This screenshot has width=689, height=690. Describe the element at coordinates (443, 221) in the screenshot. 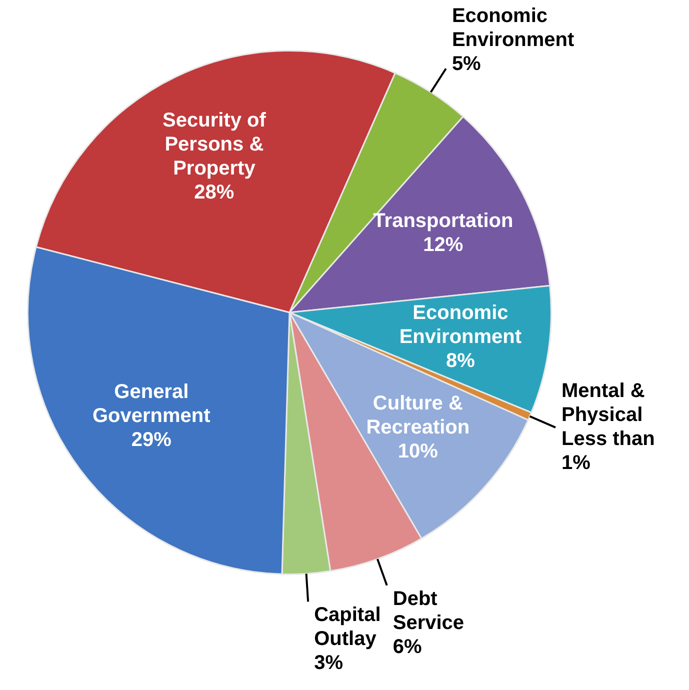

I see `slice-label: Transportation` at that location.